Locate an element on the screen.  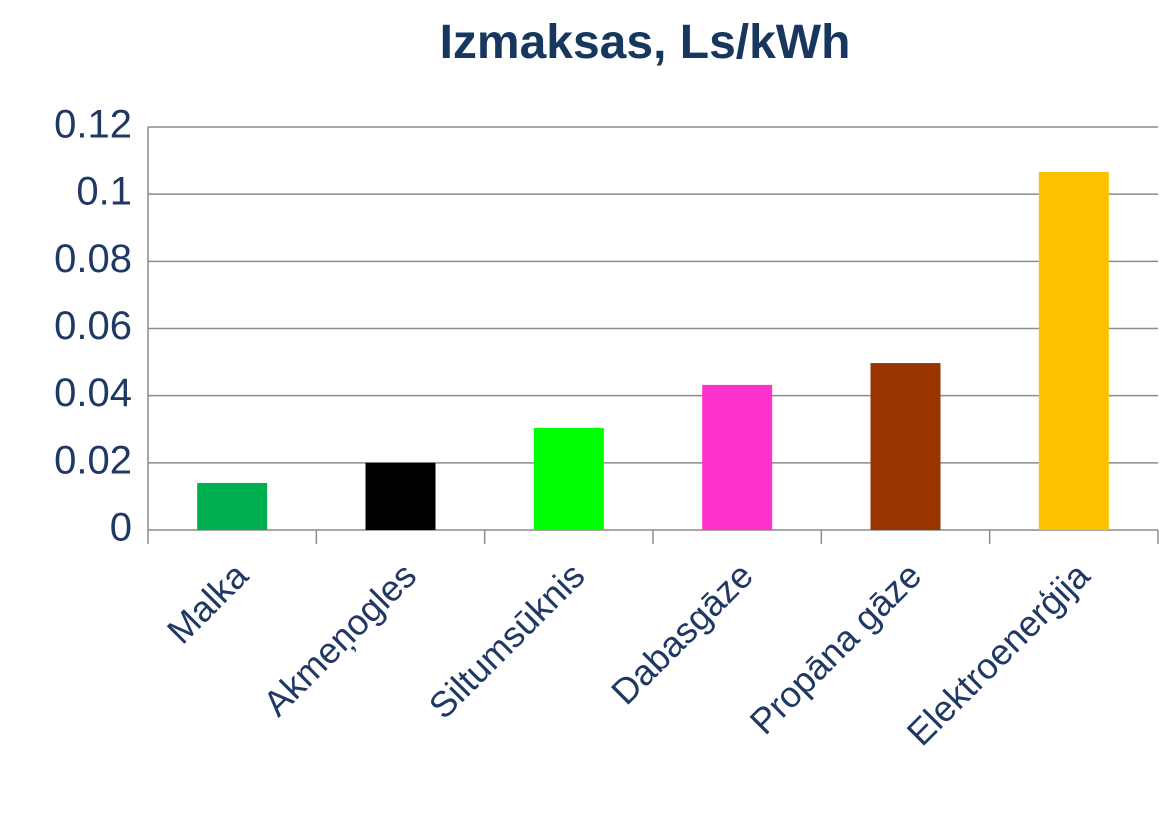
y-tick-label: 0.04 is located at coordinates (93, 393).